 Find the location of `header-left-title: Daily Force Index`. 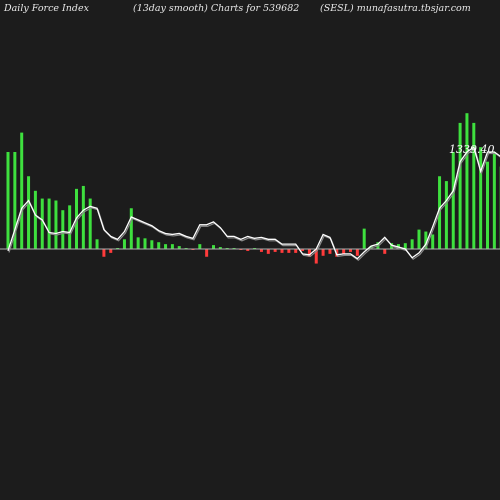

header-left-title: Daily Force Index is located at coordinates (46, 8).